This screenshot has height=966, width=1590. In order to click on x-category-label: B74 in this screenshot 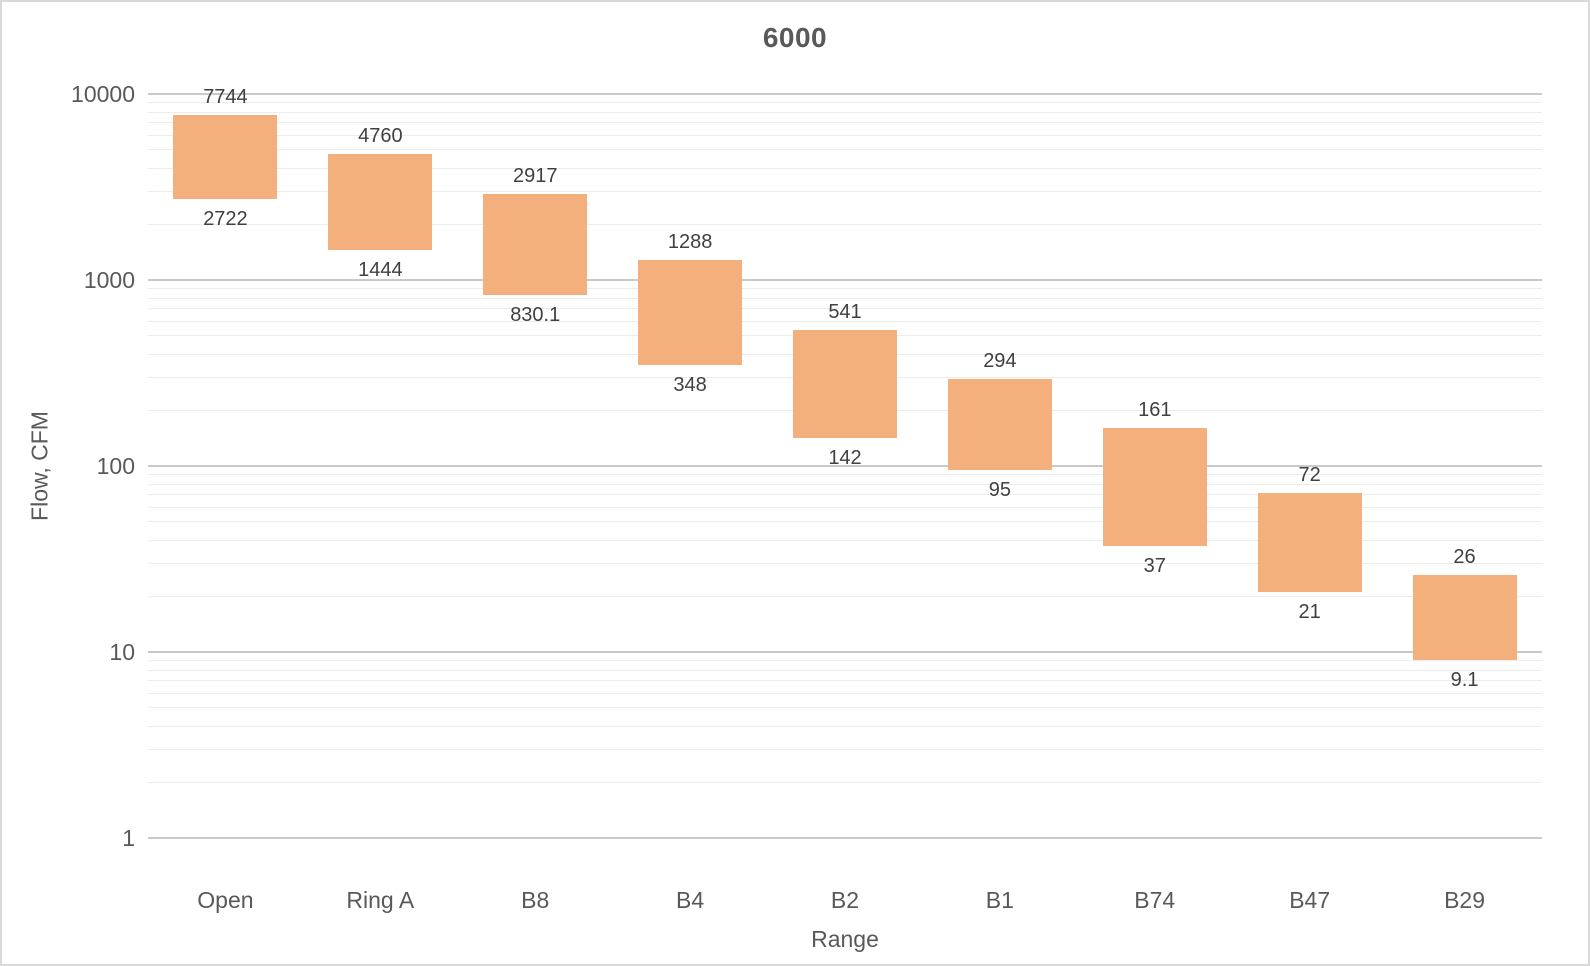, I will do `click(1155, 900)`.